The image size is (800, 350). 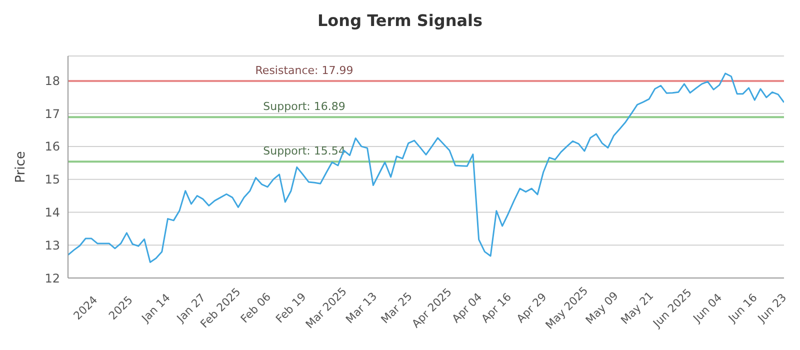 I want to click on x-tick-label: Jan 14, so click(x=155, y=308).